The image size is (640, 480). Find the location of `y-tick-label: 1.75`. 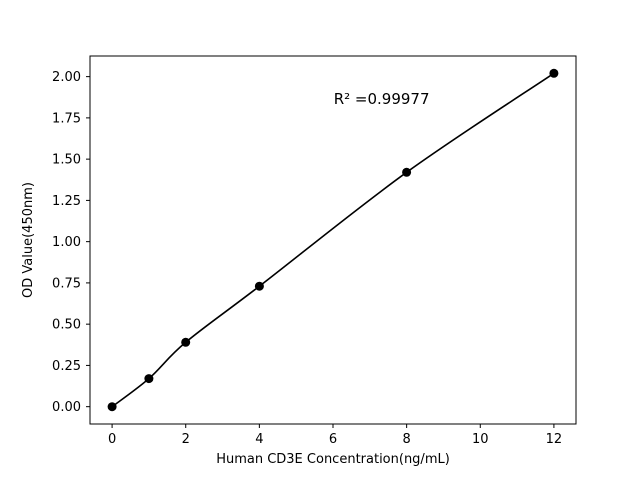

y-tick-label: 1.75 is located at coordinates (66, 118).